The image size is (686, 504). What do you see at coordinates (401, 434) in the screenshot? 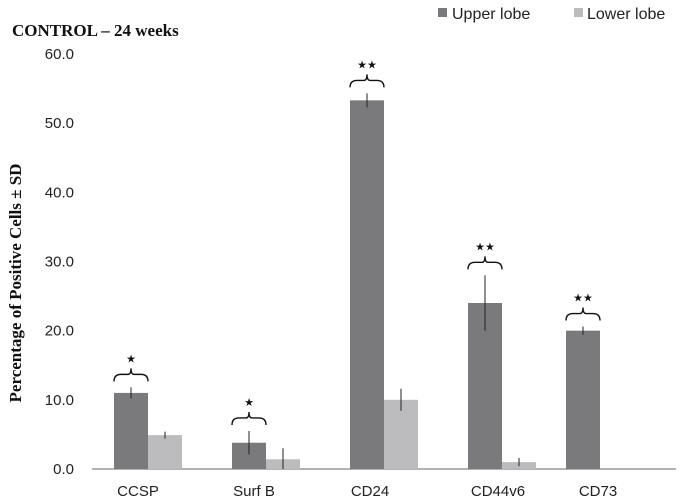
I see `bar-lower-cd24` at bounding box center [401, 434].